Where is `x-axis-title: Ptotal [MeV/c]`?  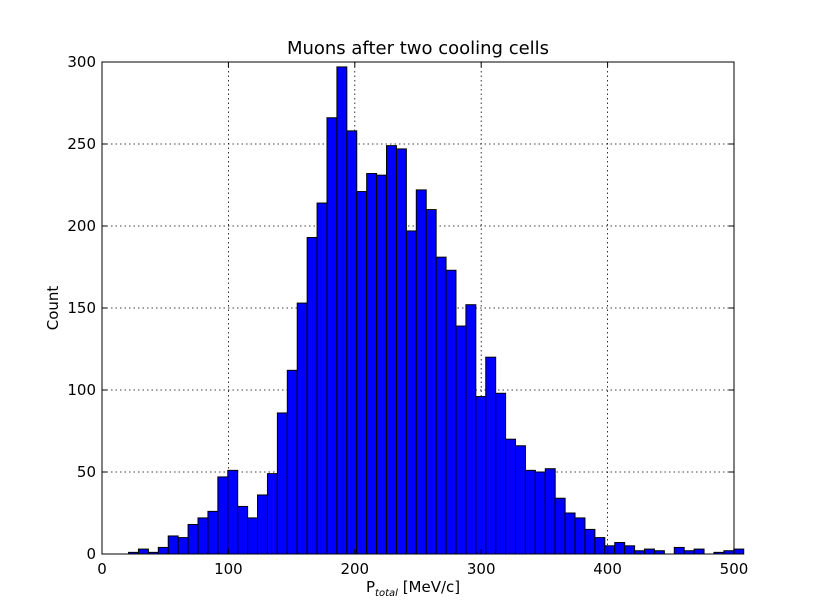 x-axis-title: Ptotal [MeV/c] is located at coordinates (413, 588).